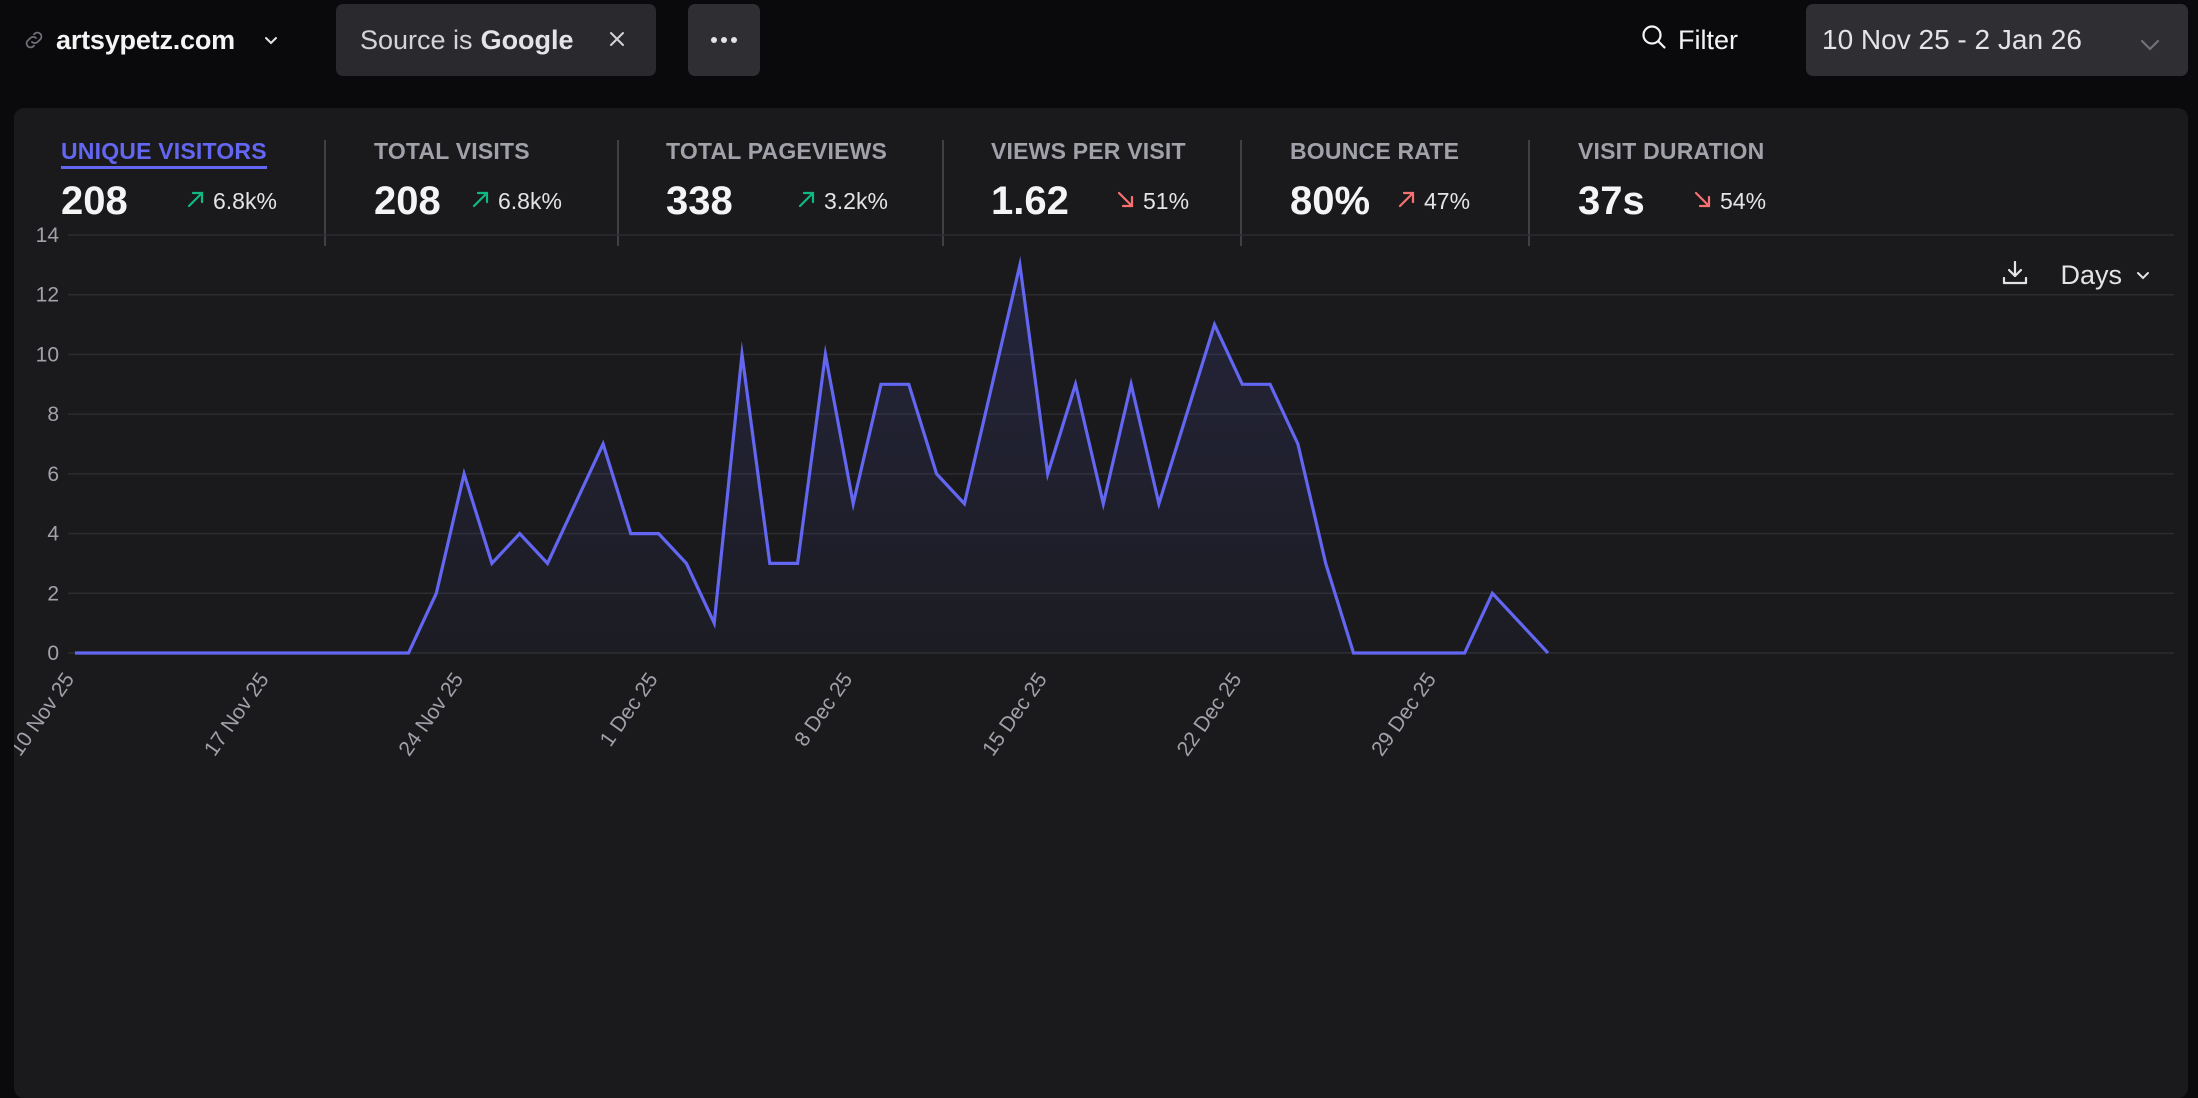  I want to click on stat-change-value: 54%, so click(1743, 201).